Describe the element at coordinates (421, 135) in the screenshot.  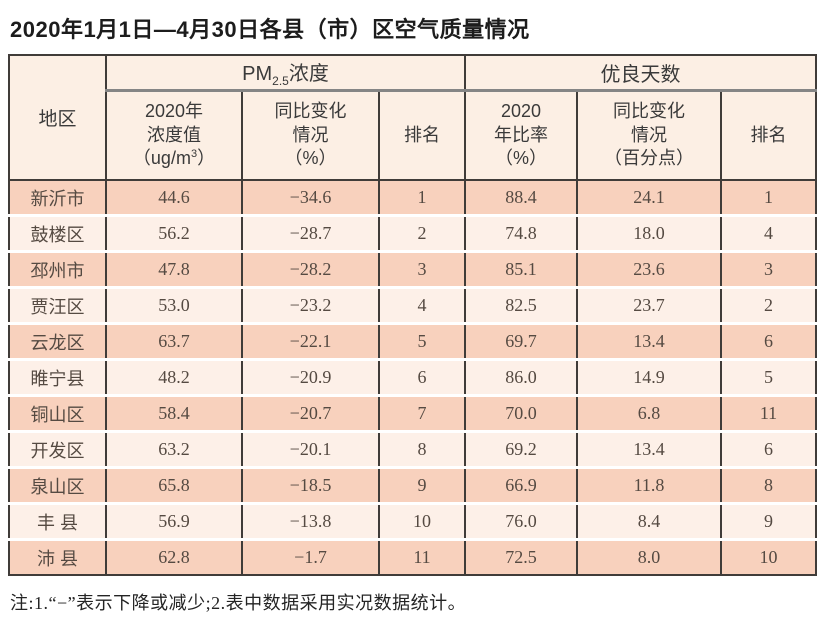
I see `header-pm-rank: 排名` at that location.